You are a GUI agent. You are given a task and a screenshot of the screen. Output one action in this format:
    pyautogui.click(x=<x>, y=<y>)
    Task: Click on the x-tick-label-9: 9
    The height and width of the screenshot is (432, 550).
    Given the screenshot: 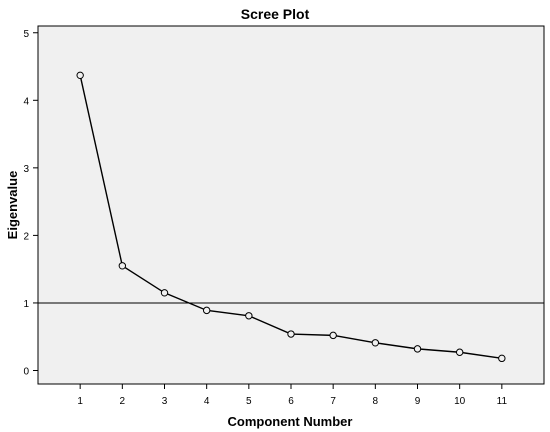 What is the action you would take?
    pyautogui.click(x=418, y=401)
    